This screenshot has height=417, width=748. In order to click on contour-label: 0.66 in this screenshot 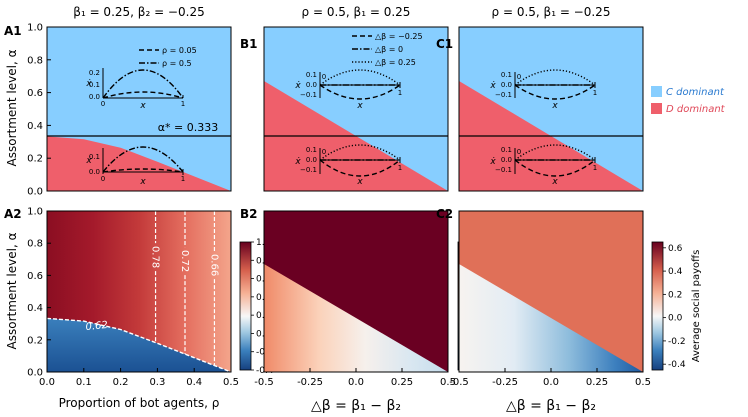, I will do `click(213, 265)`.